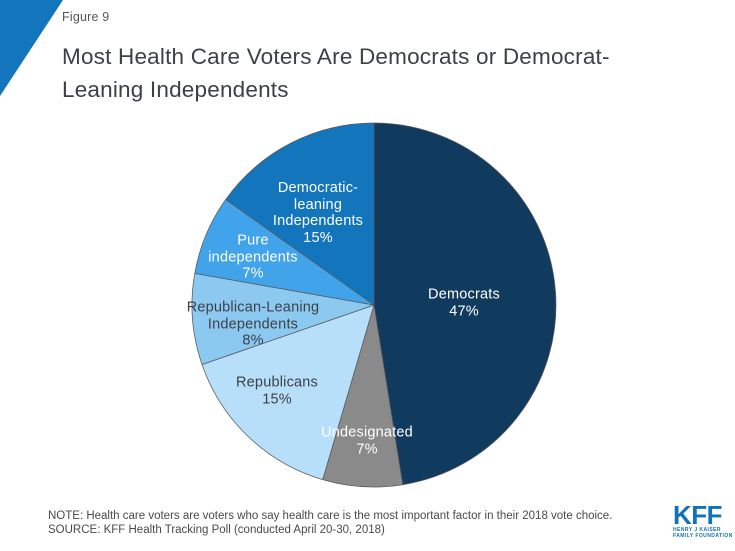  Describe the element at coordinates (283, 319) in the screenshot. I see `pie-slice-republican-leaning-independents` at that location.